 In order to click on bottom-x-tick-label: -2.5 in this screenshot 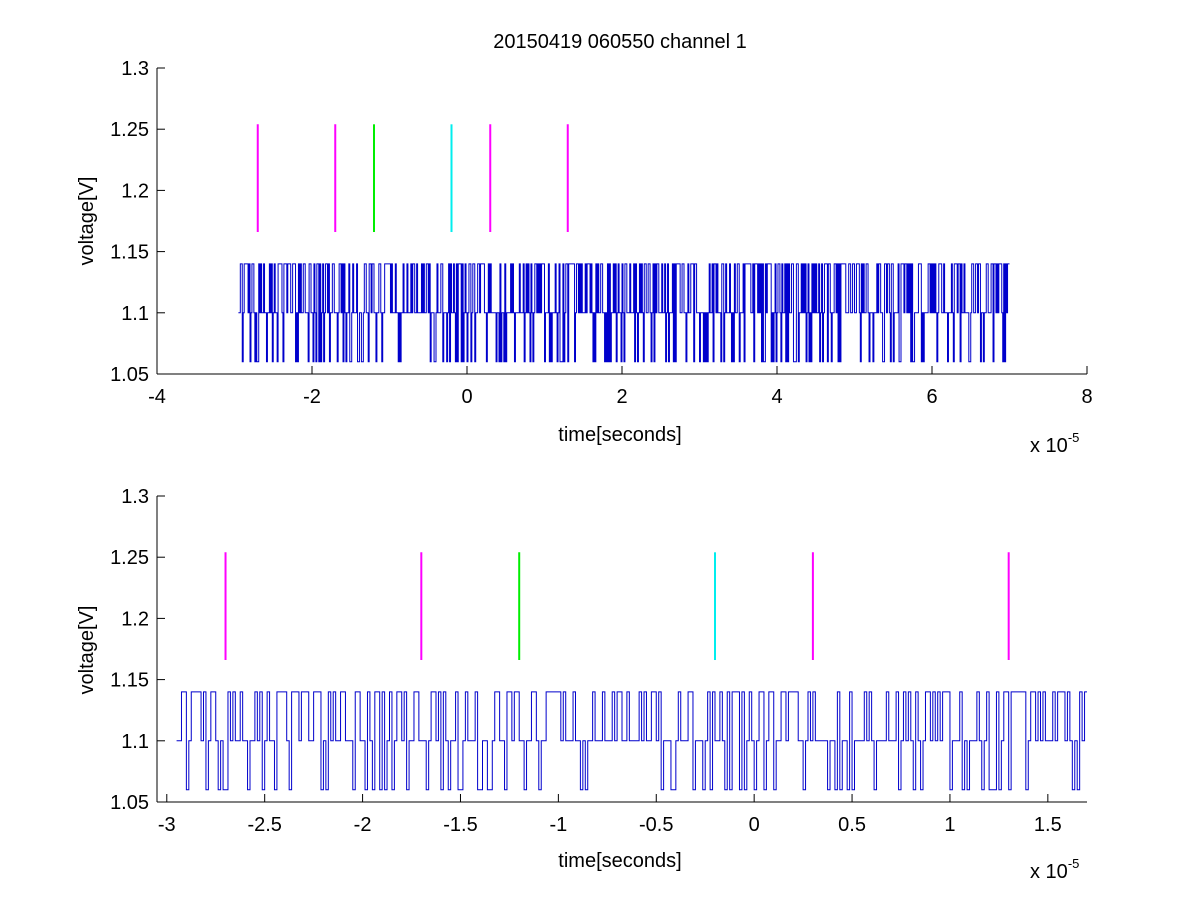, I will do `click(264, 825)`.